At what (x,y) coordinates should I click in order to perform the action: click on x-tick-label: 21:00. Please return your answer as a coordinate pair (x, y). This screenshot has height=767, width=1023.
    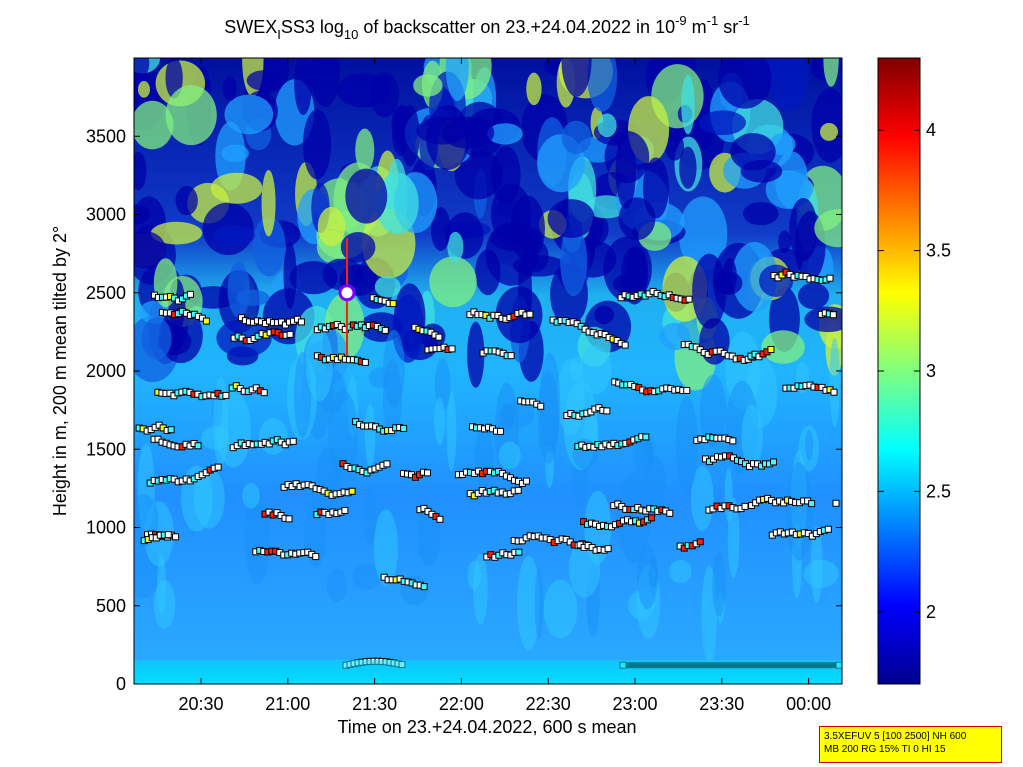
    Looking at the image, I should click on (287, 704).